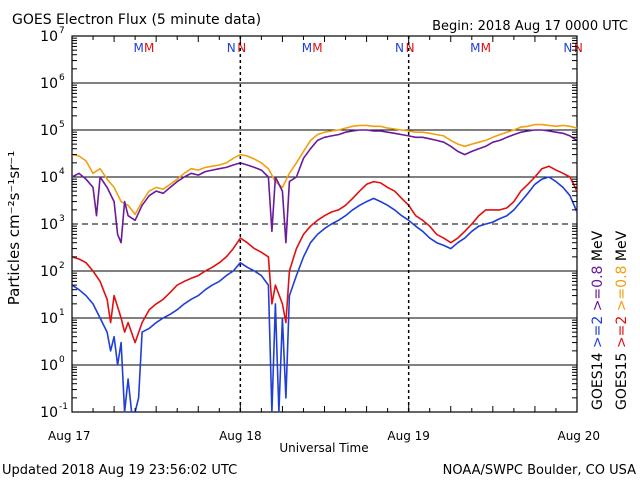 The width and height of the screenshot is (640, 480). I want to click on y-tick-exponent: 2, so click(62, 266).